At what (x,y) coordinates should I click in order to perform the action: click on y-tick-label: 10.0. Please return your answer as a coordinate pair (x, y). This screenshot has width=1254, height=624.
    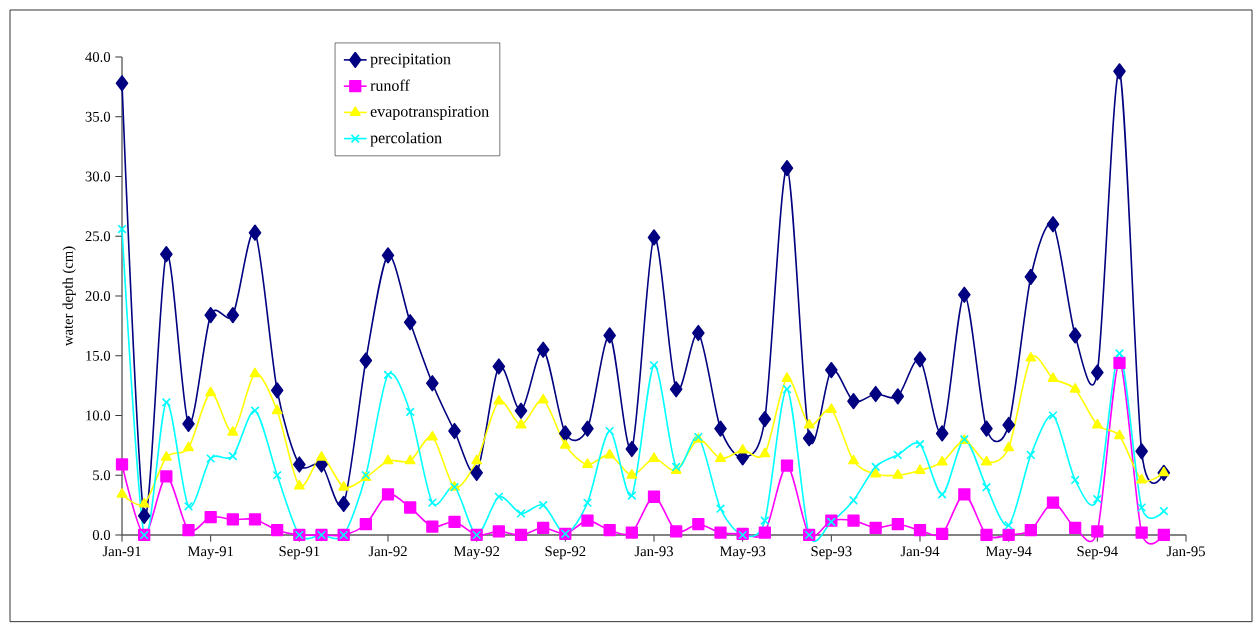
    Looking at the image, I should click on (98, 415).